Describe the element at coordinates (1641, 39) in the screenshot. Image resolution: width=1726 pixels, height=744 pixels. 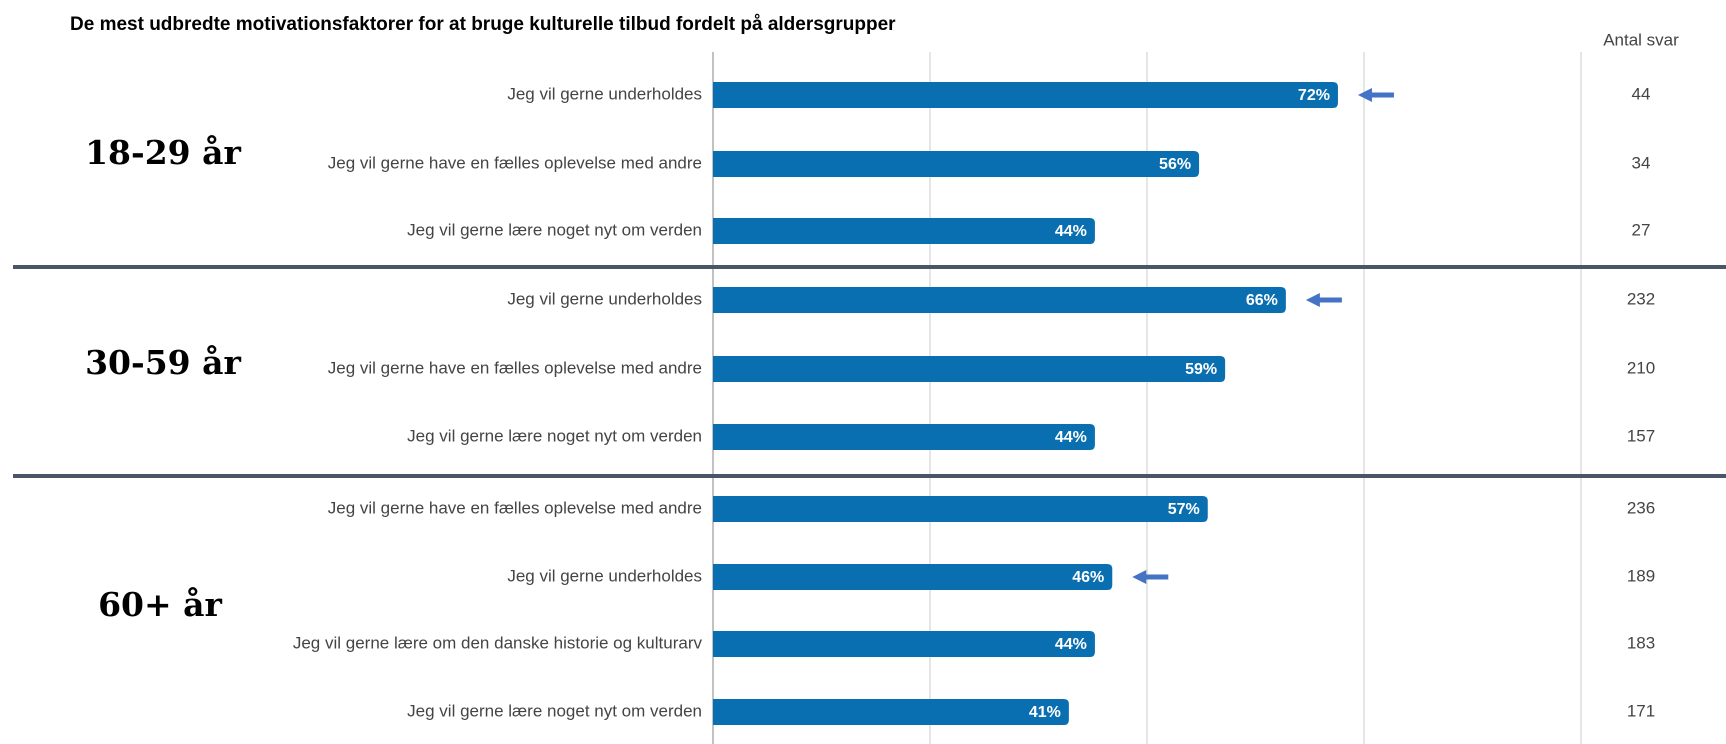
I see `count-header: Antal svar` at that location.